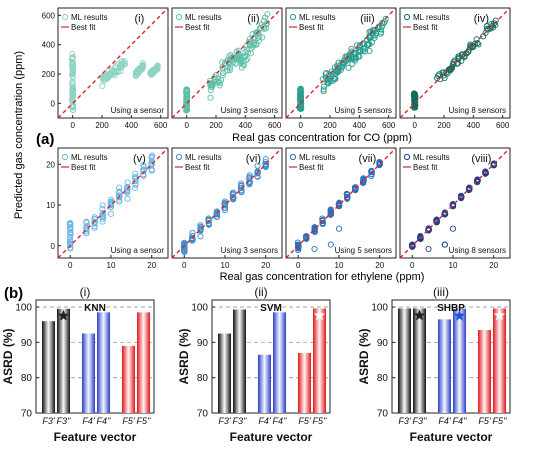 The image size is (550, 450). I want to click on panel-roman-label: (vii), so click(368, 159).